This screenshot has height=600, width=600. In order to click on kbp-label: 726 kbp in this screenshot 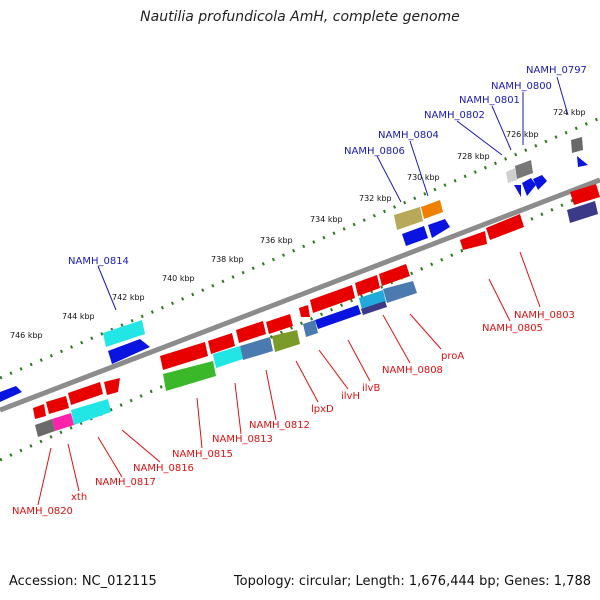, I will do `click(522, 134)`.